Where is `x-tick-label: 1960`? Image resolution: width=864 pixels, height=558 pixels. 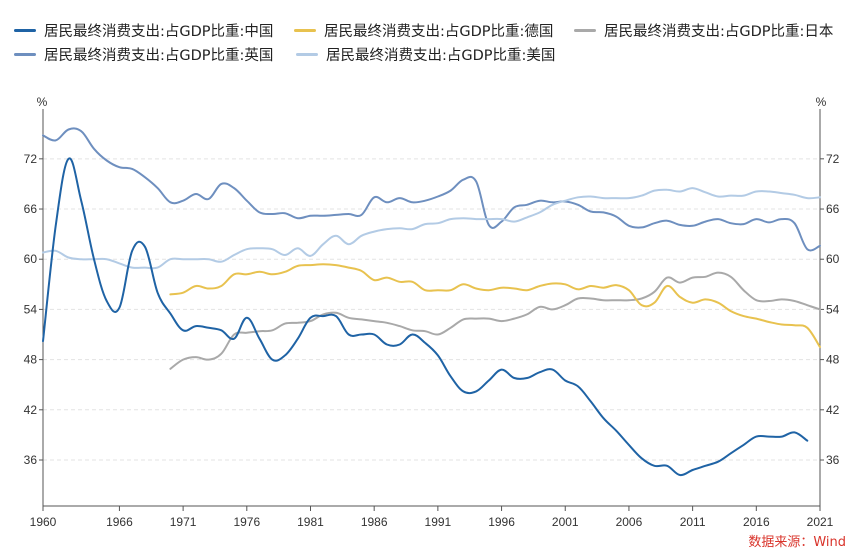 x-tick-label: 1960 is located at coordinates (43, 522).